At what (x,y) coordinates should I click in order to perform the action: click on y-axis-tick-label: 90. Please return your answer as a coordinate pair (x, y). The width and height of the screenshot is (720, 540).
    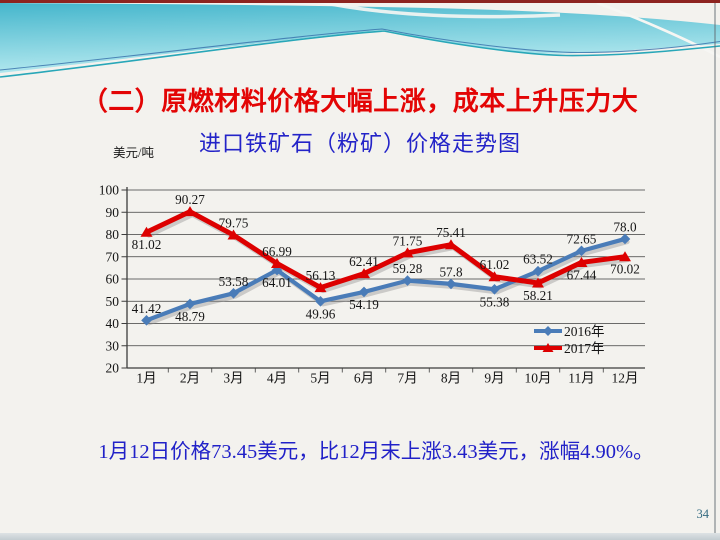
    Looking at the image, I should click on (113, 212).